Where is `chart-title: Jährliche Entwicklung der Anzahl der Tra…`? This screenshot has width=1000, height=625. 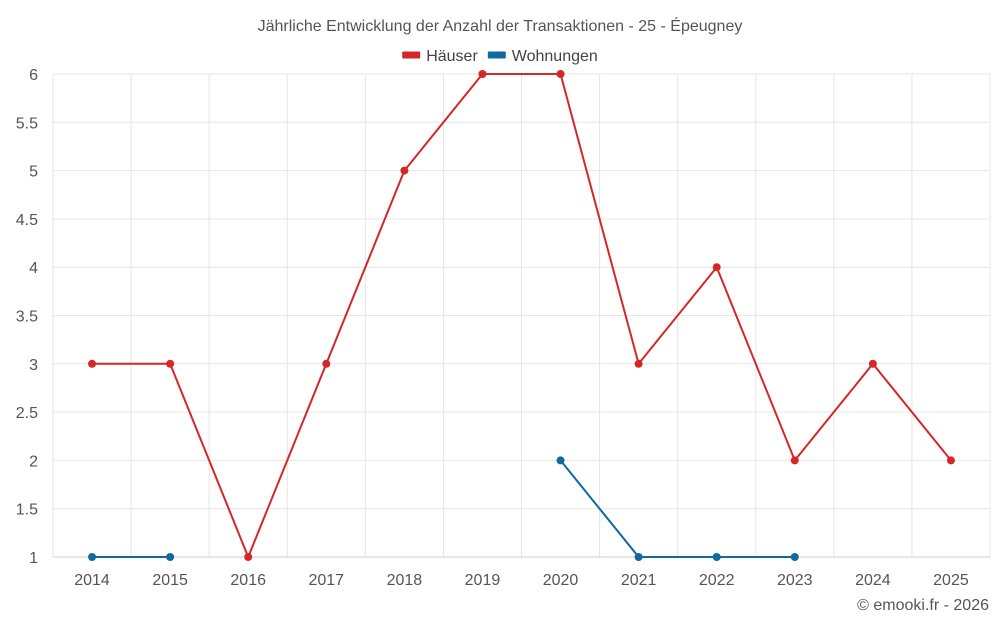
chart-title: Jährliche Entwicklung der Anzahl der Tra… is located at coordinates (500, 25).